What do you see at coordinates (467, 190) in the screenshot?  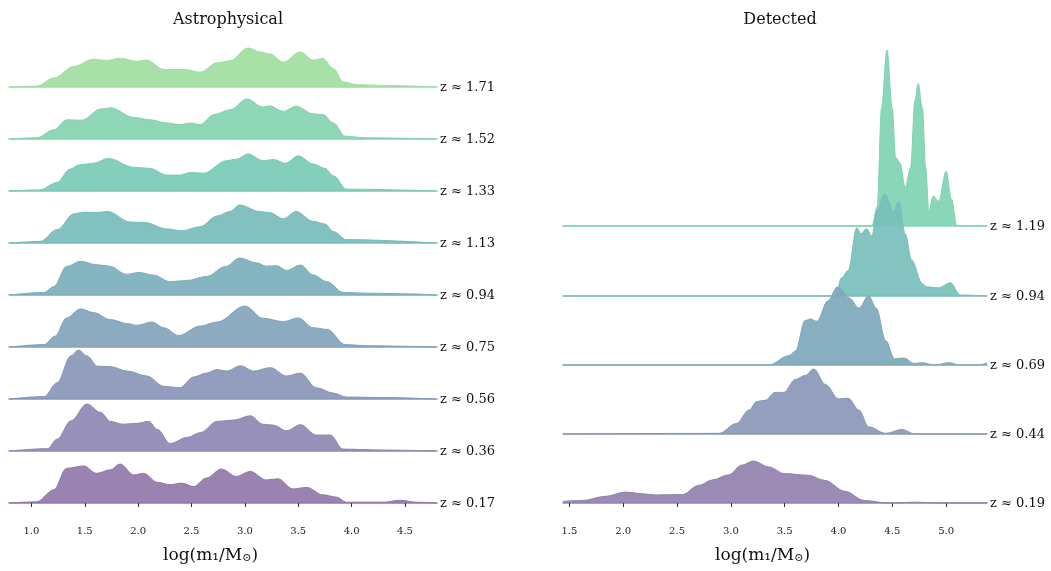 I see `text: z ≈ 1.33` at bounding box center [467, 190].